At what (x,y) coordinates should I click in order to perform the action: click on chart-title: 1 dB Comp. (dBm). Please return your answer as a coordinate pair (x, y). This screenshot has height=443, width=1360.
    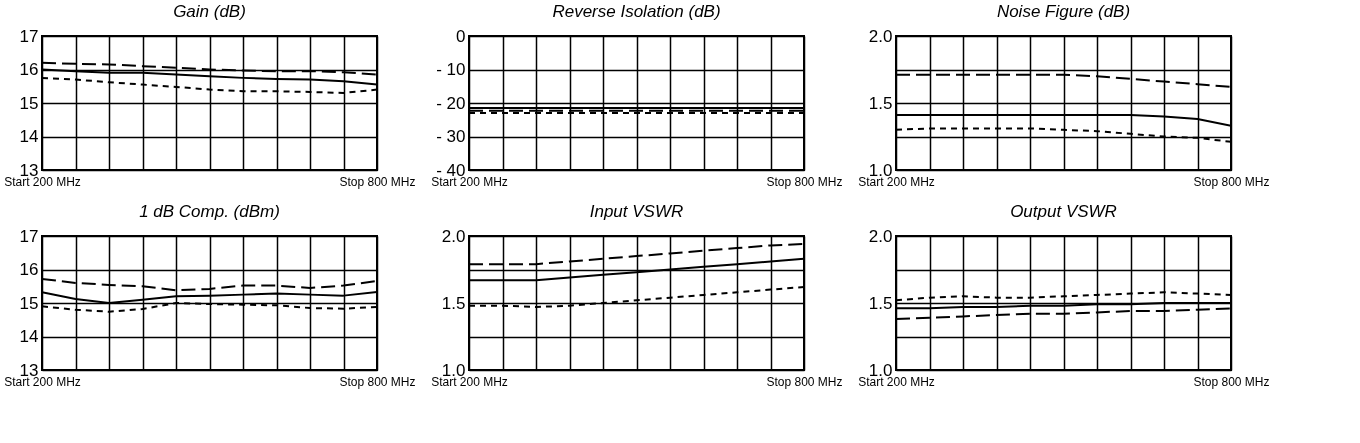
    Looking at the image, I should click on (209, 211).